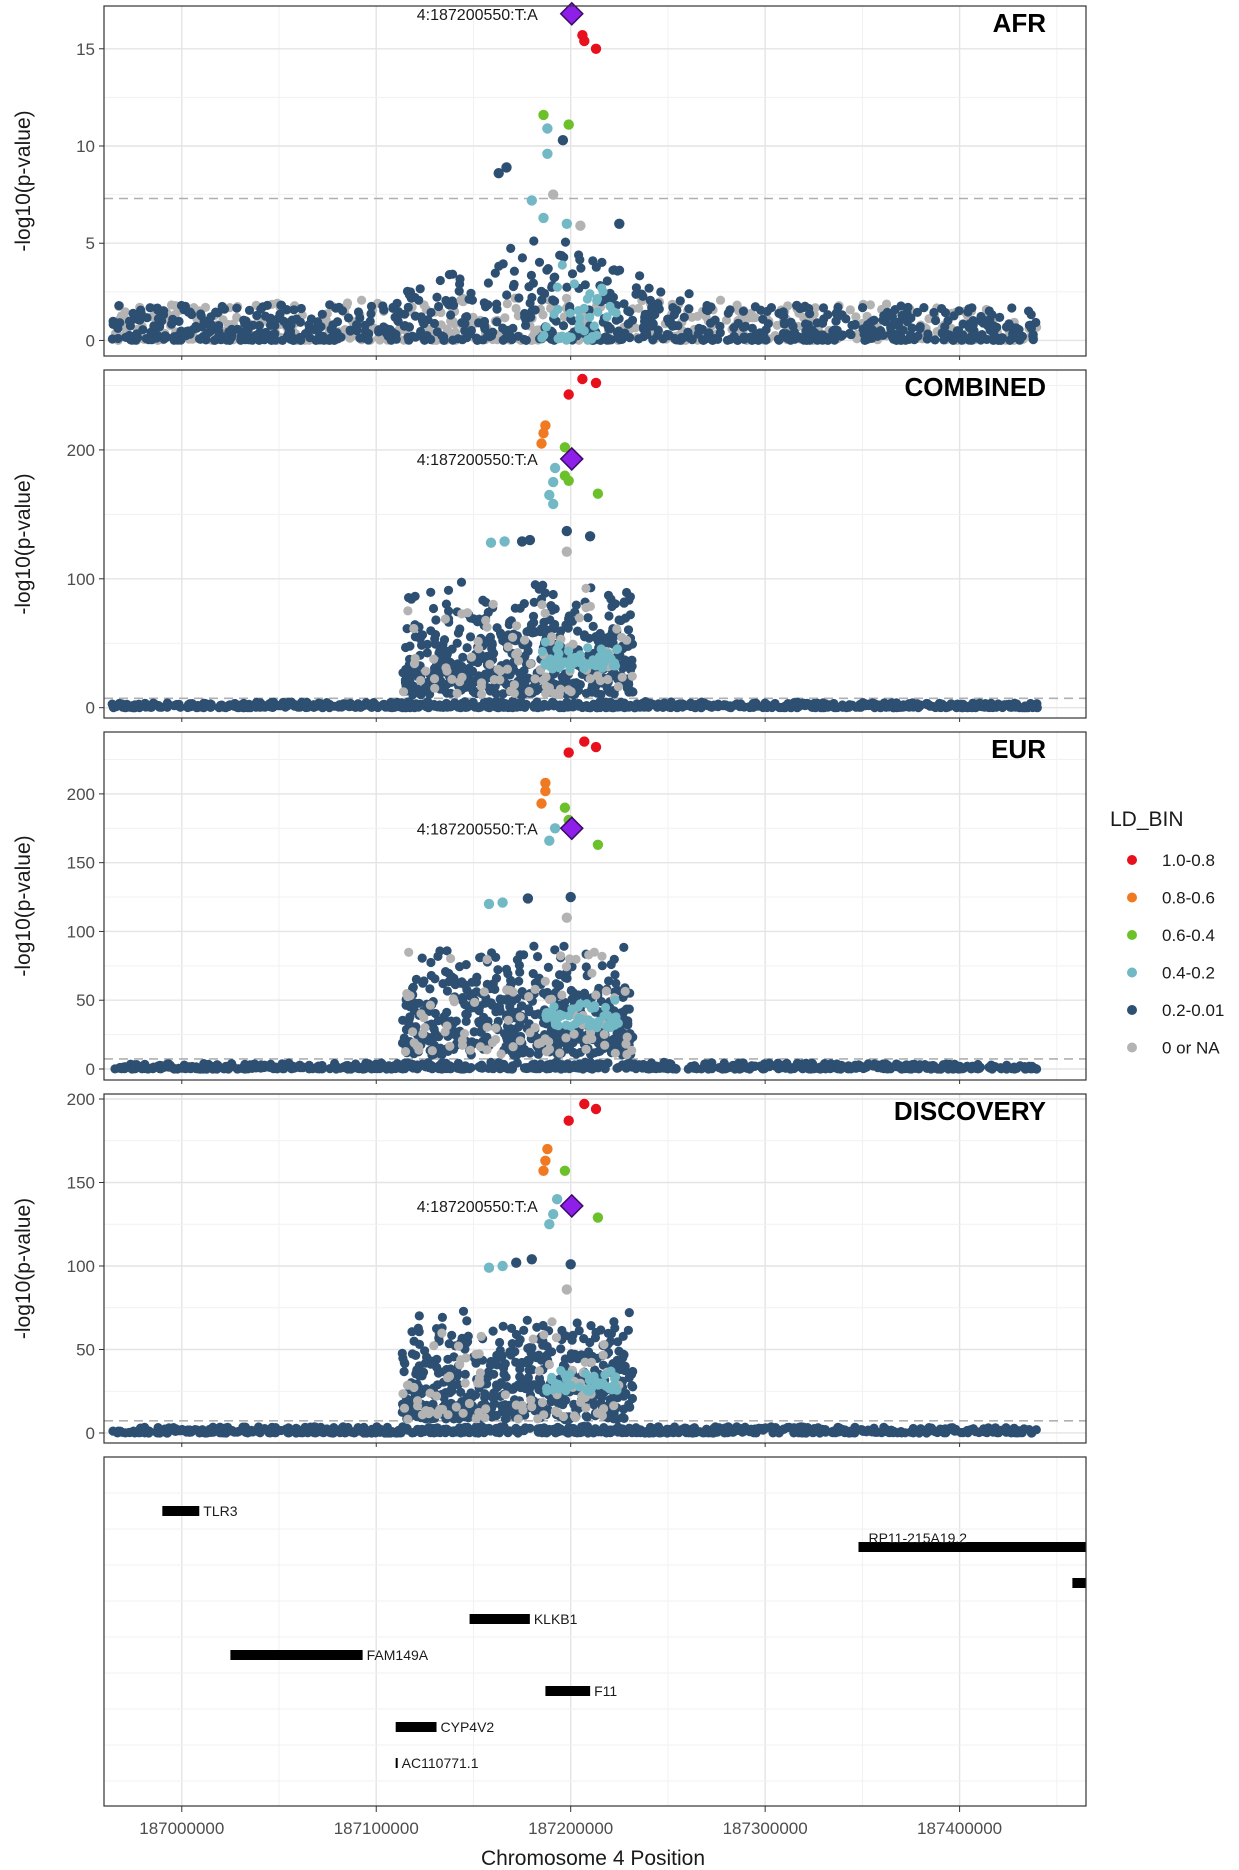  I want to click on lead-snp-label: 4:187200550:T:A, so click(477, 15).